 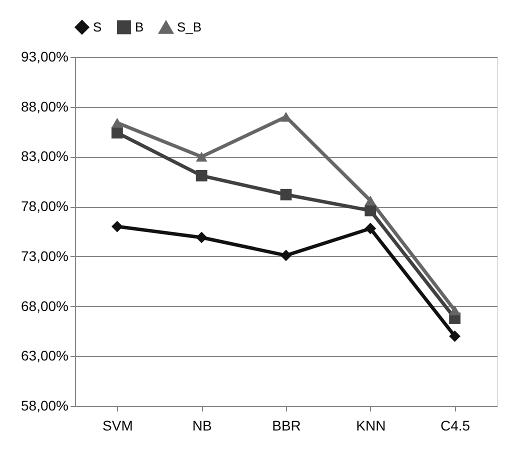 I want to click on y-tick-label: 83,00%, so click(x=44, y=156).